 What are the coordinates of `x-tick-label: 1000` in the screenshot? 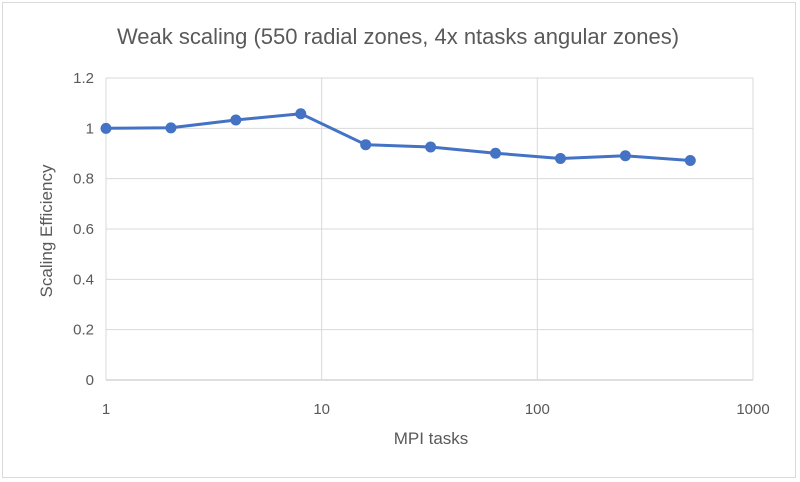 It's located at (752, 409).